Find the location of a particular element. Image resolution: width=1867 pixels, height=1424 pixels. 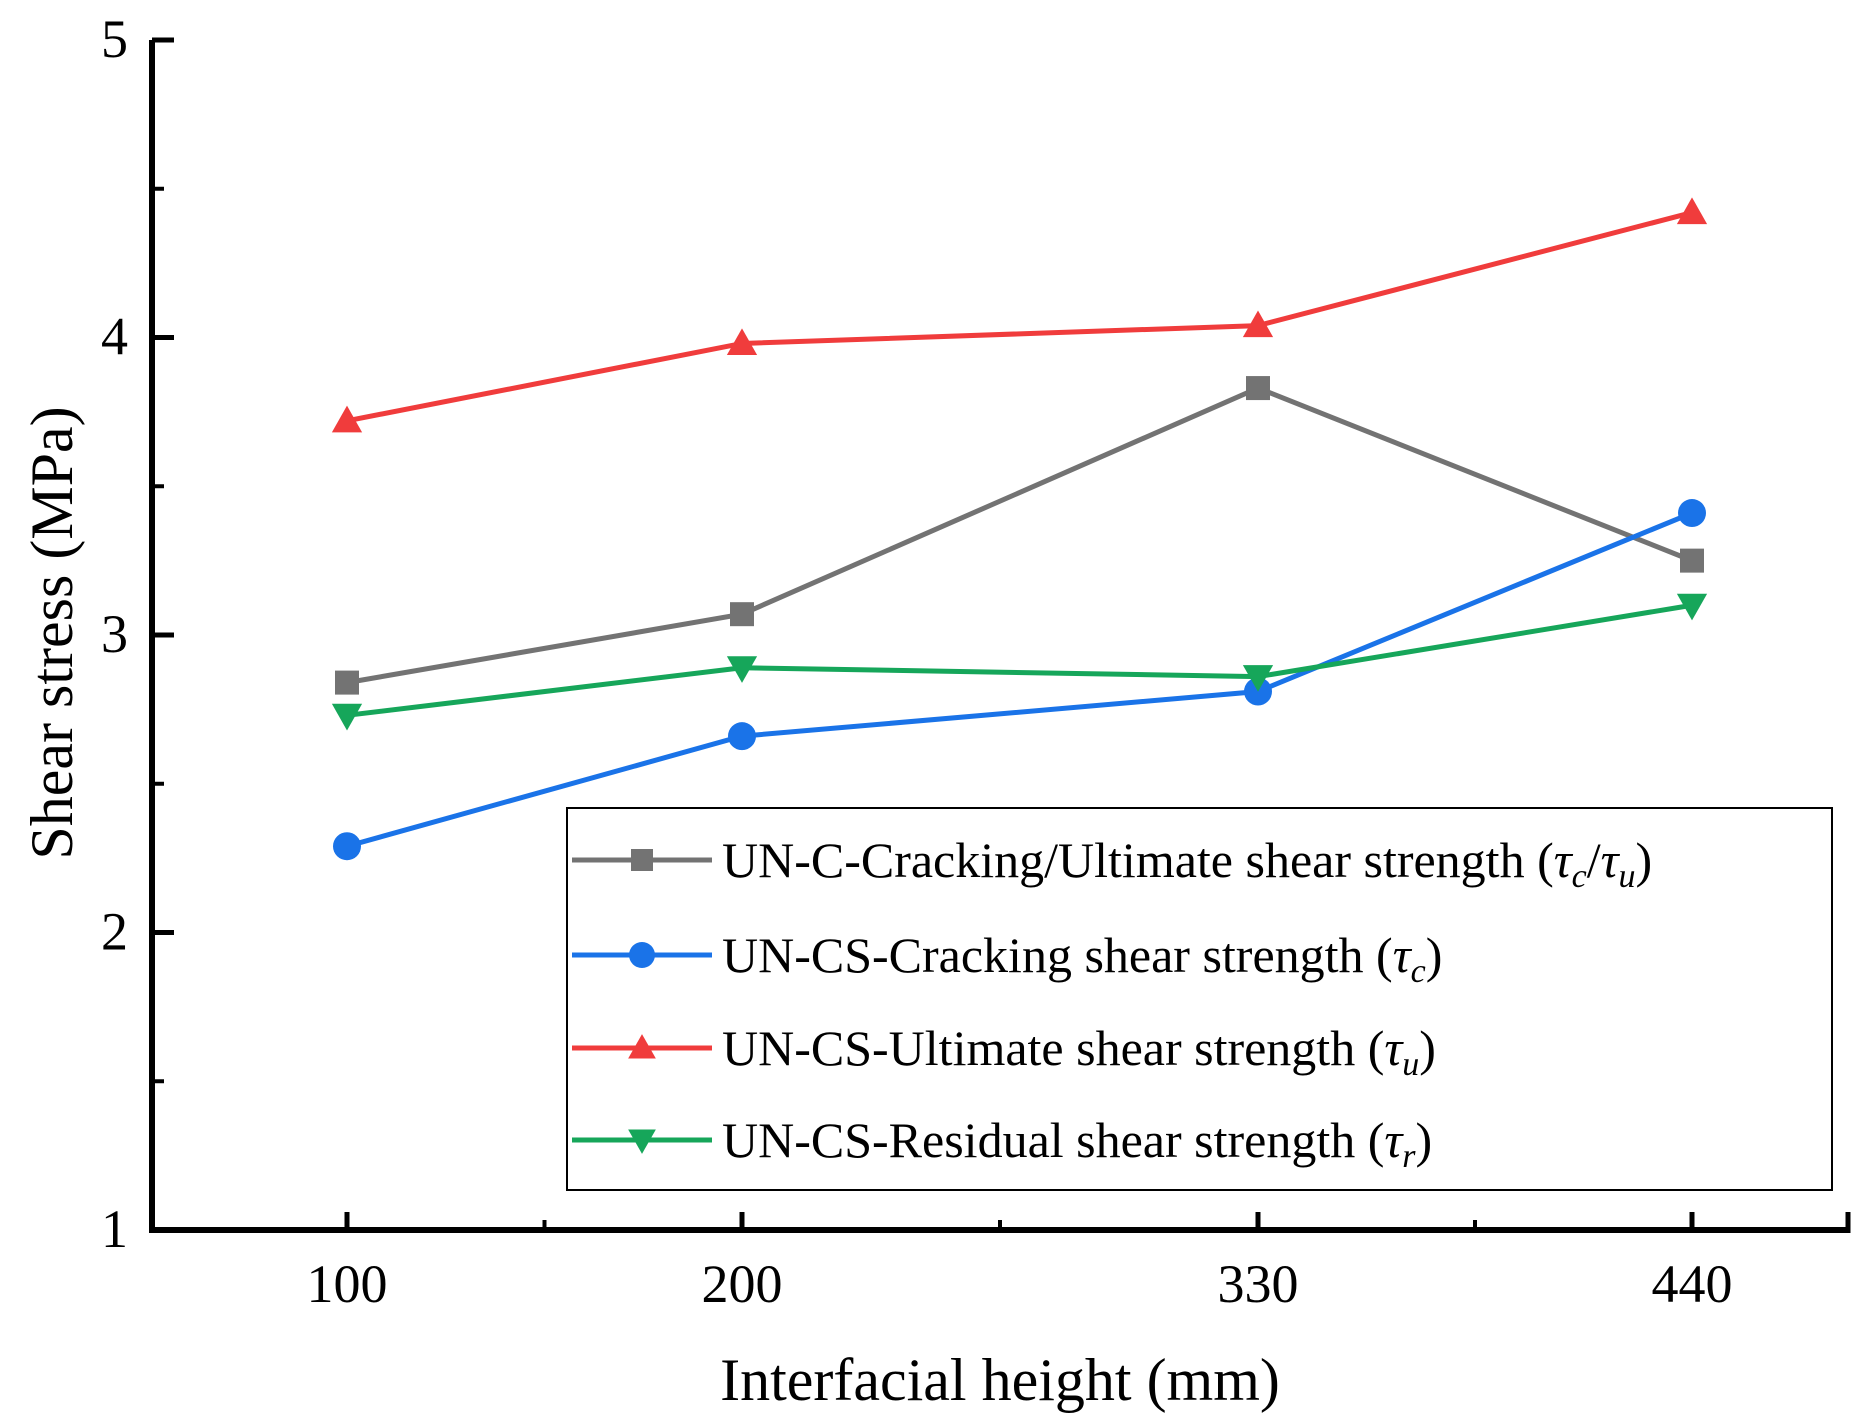

x-tick-label: 200 is located at coordinates (742, 1284).